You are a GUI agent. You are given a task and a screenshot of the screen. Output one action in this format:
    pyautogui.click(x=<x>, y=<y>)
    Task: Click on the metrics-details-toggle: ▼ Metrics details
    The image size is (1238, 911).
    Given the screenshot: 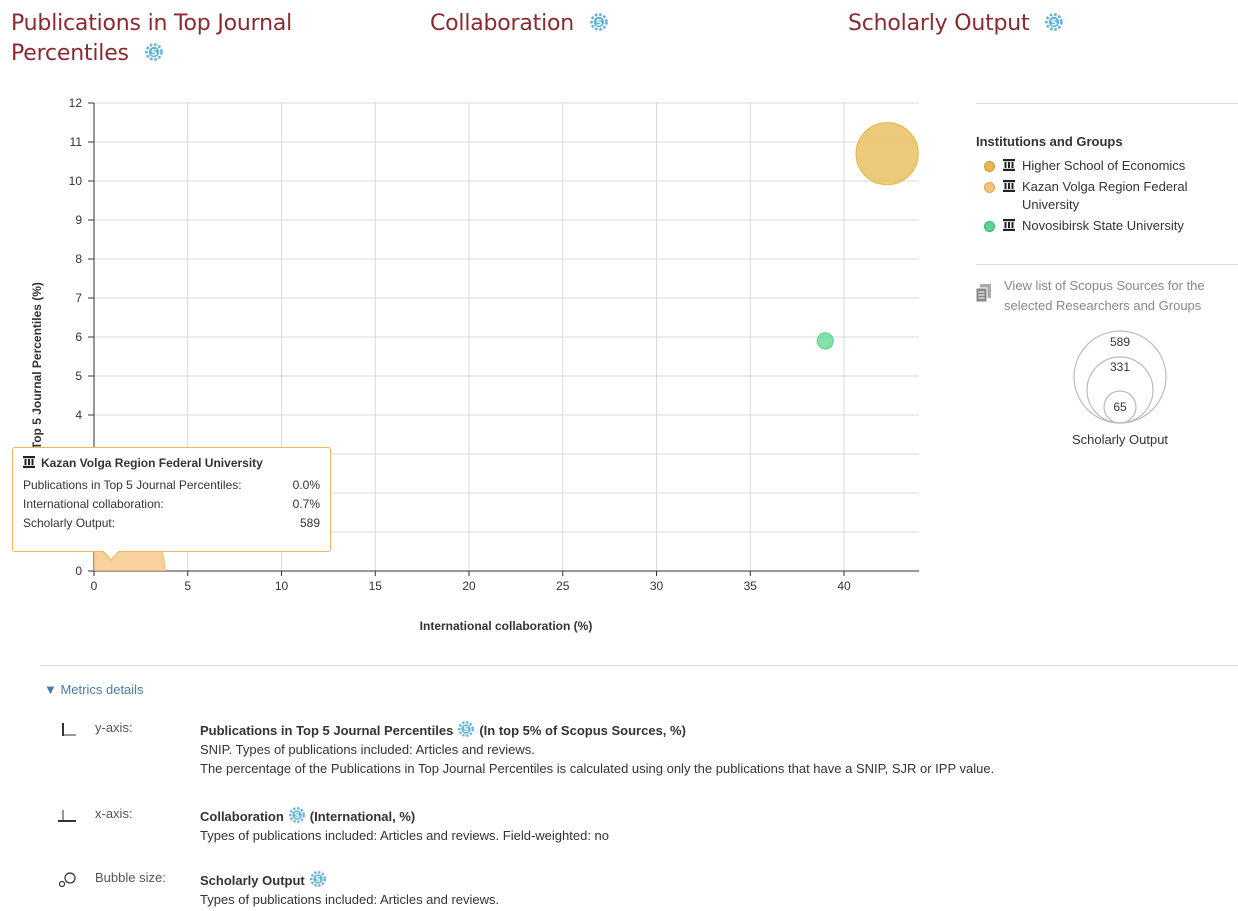 What is the action you would take?
    pyautogui.click(x=94, y=689)
    